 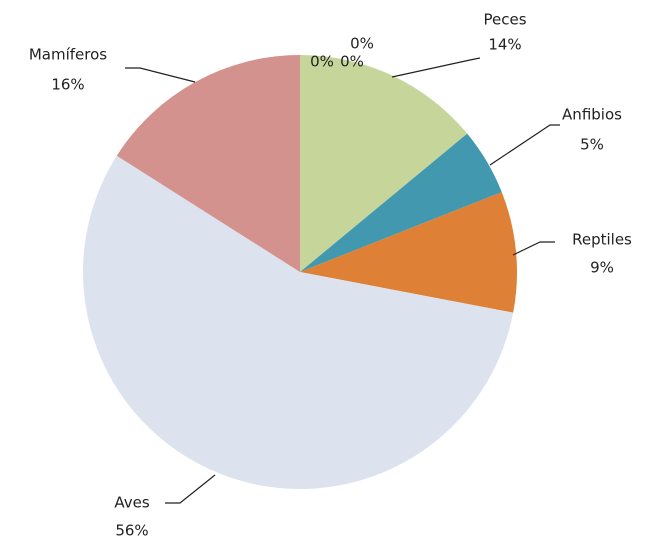 I want to click on value-label: 16%, so click(x=67, y=85).